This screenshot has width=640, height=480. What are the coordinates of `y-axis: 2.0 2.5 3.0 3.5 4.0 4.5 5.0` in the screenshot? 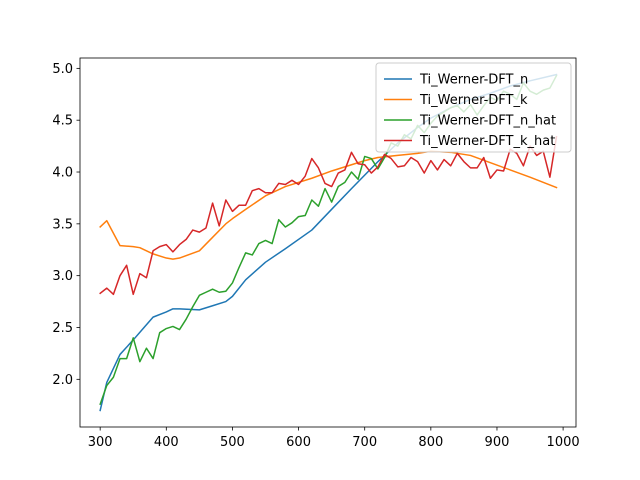 It's located at (66, 225).